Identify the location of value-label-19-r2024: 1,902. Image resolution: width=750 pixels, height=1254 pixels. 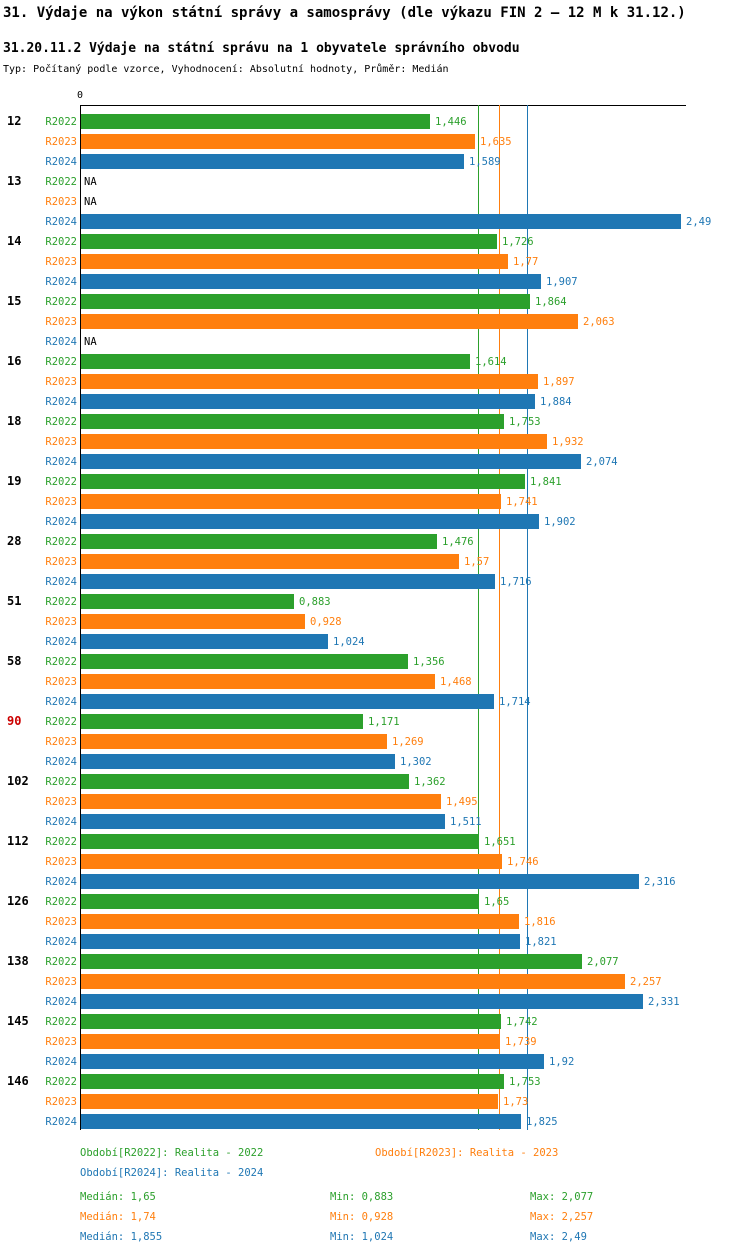
(560, 522).